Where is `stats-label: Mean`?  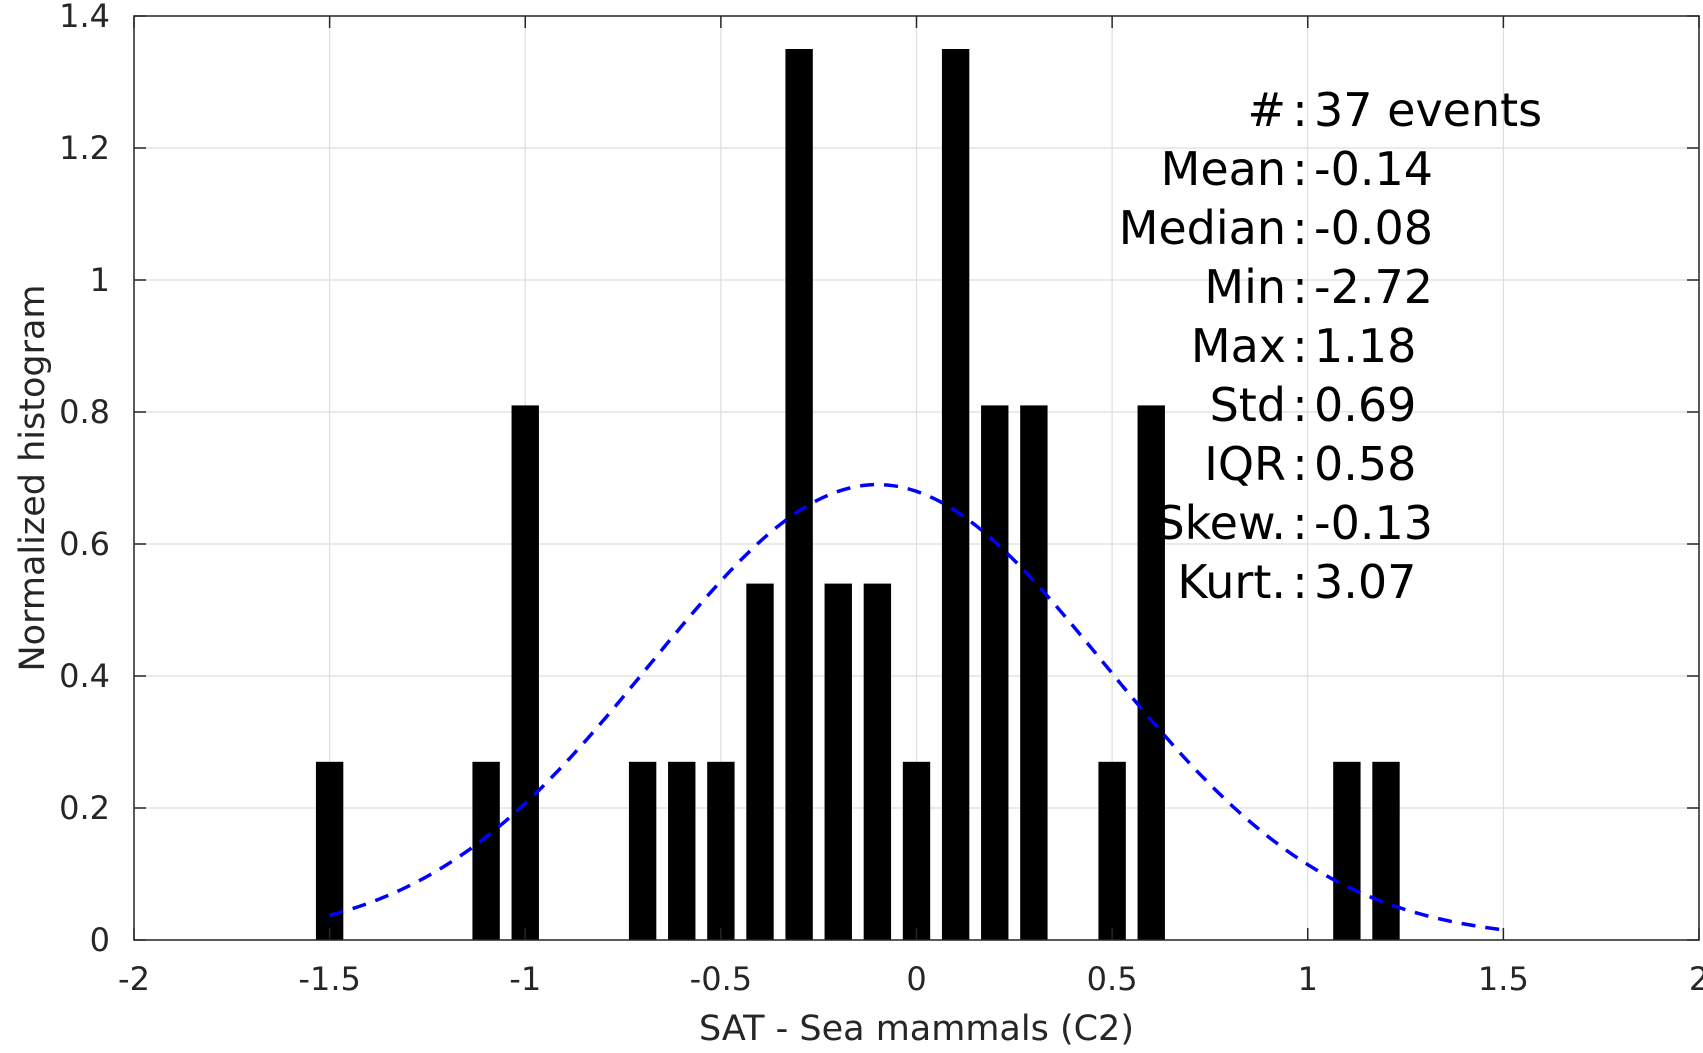
stats-label: Mean is located at coordinates (1223, 169).